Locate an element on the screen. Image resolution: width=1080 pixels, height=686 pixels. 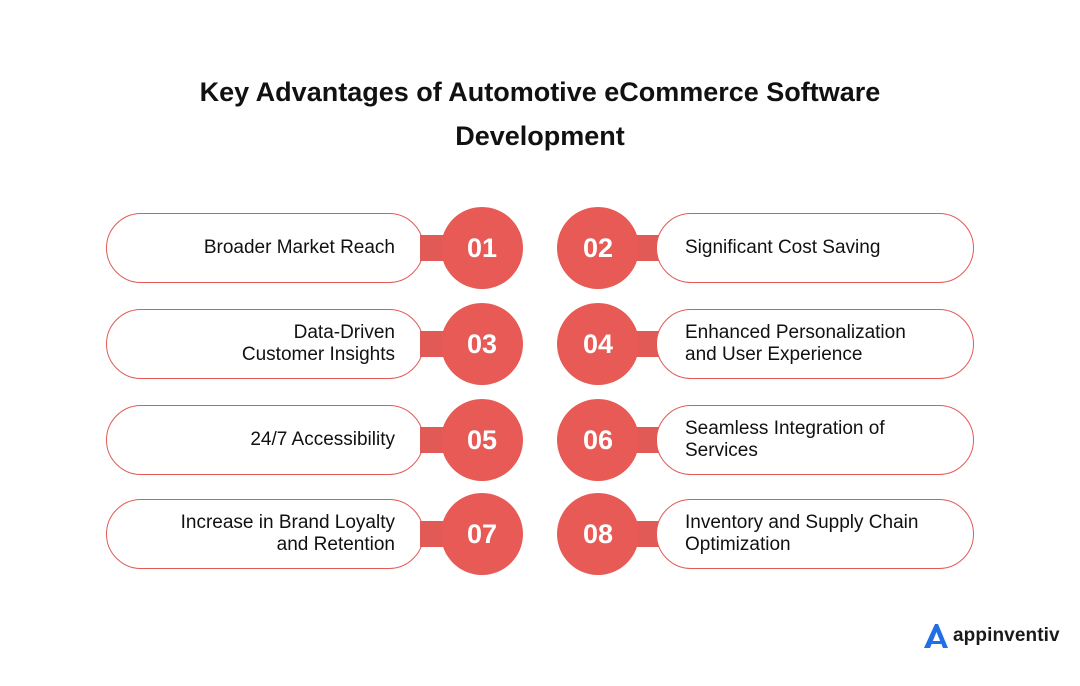
advantage-label: Inventory and Supply Chain Optimization is located at coordinates (801, 534).